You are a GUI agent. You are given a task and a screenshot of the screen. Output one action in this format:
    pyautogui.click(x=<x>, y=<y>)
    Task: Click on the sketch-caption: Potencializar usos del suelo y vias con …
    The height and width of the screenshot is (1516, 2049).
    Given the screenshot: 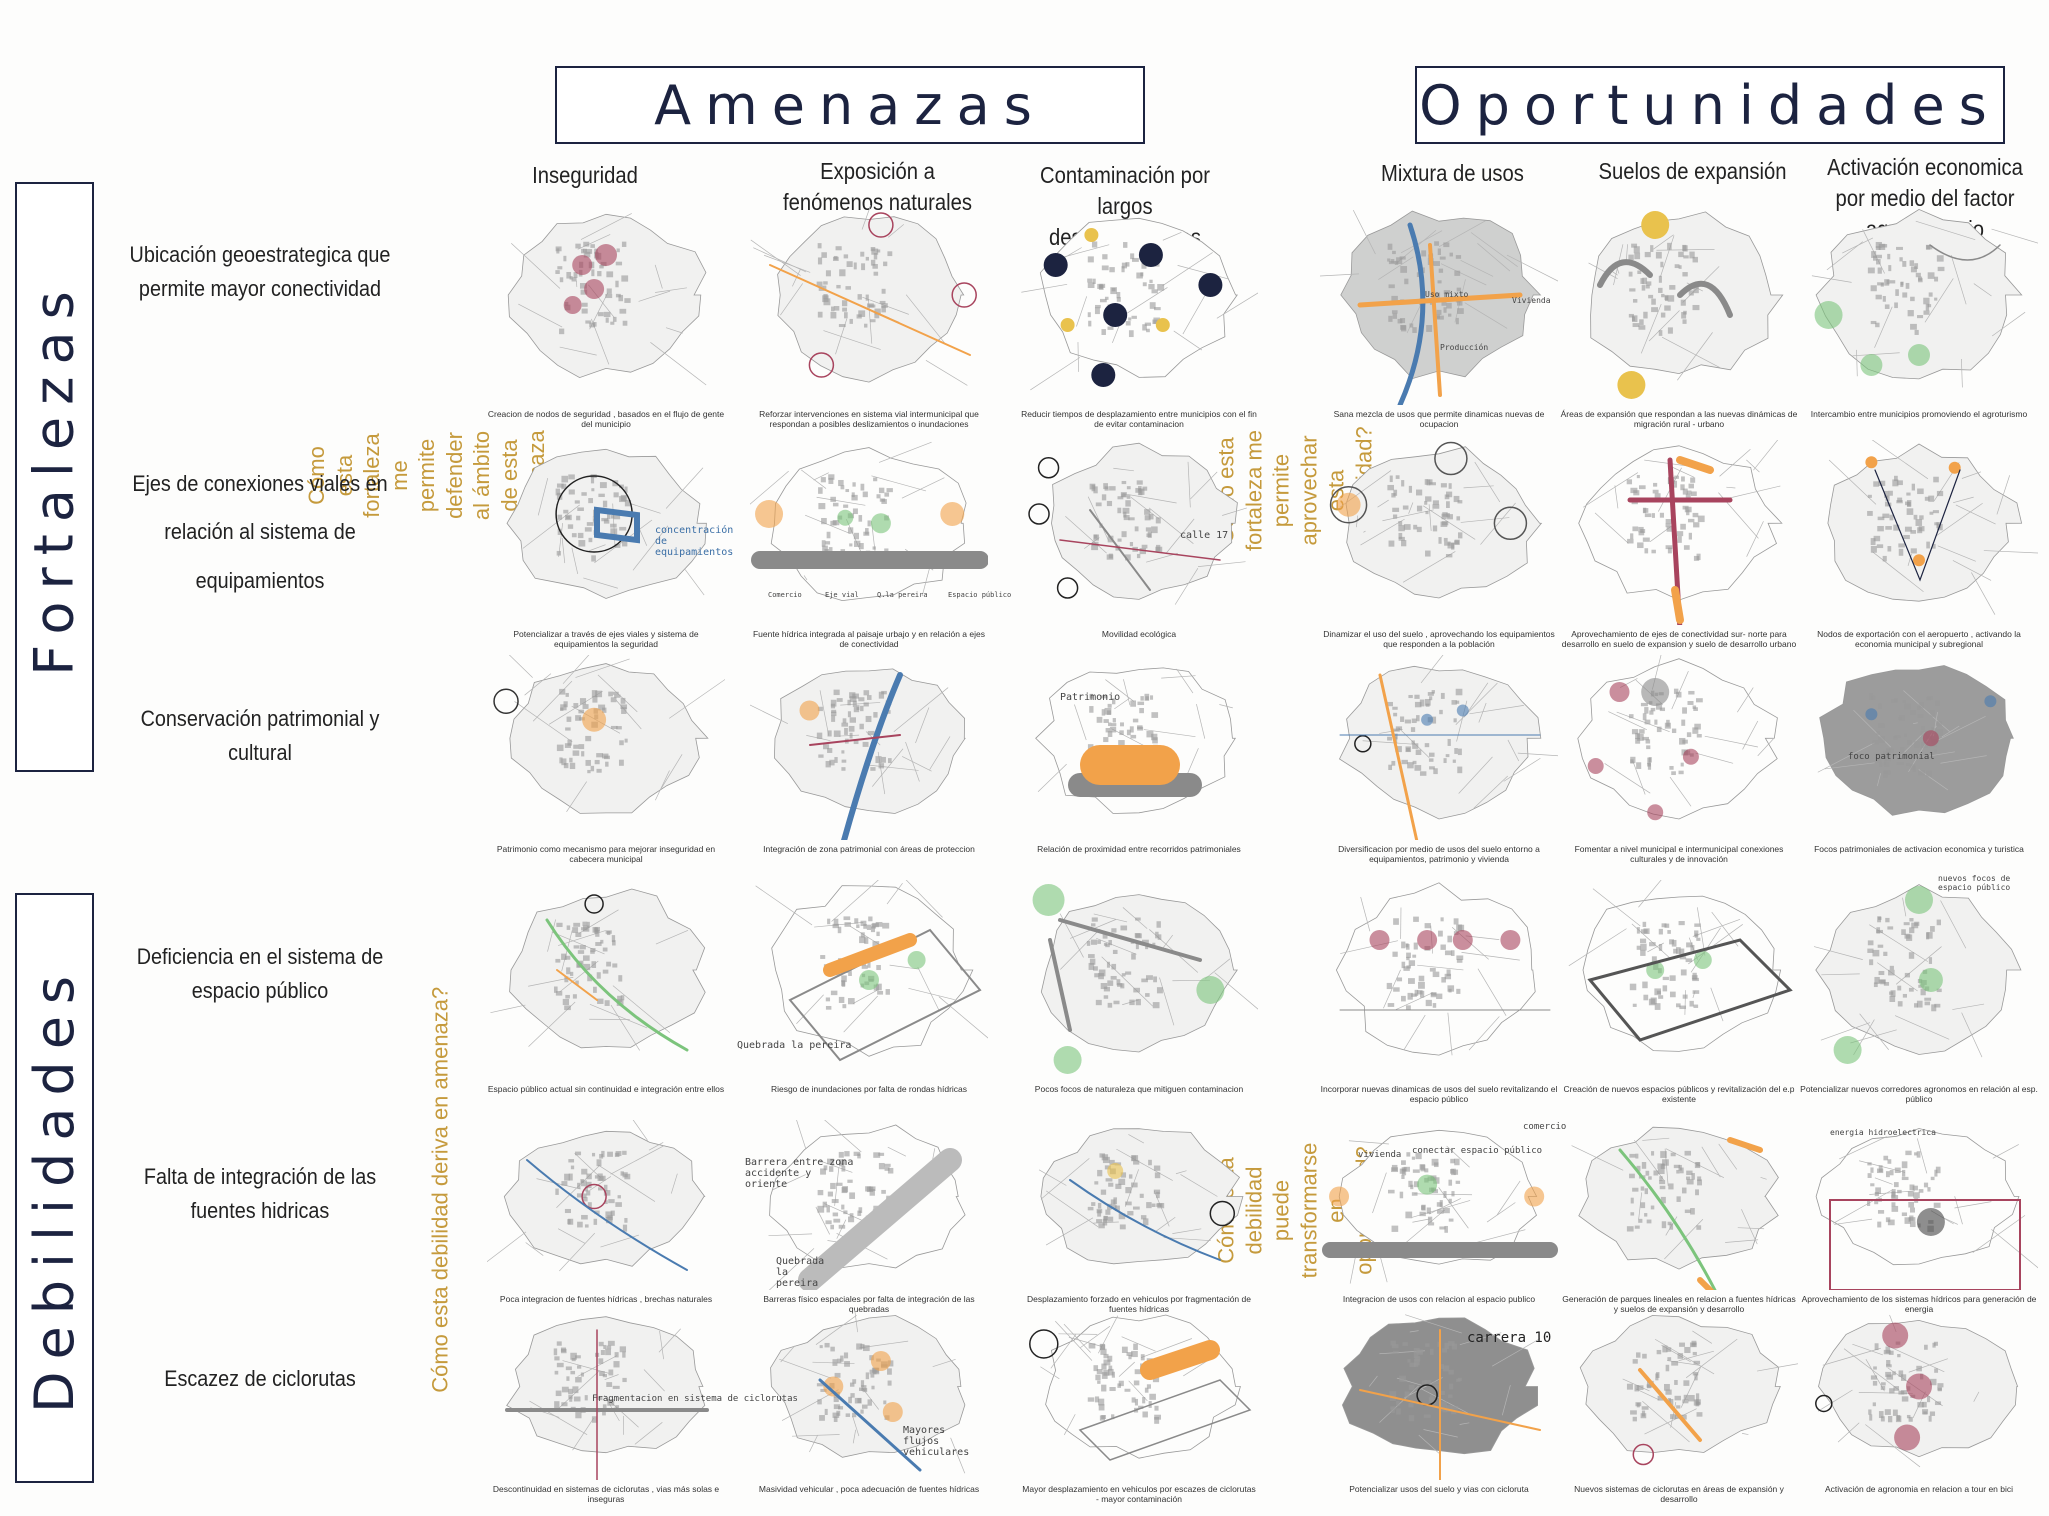 What is the action you would take?
    pyautogui.click(x=1439, y=1489)
    